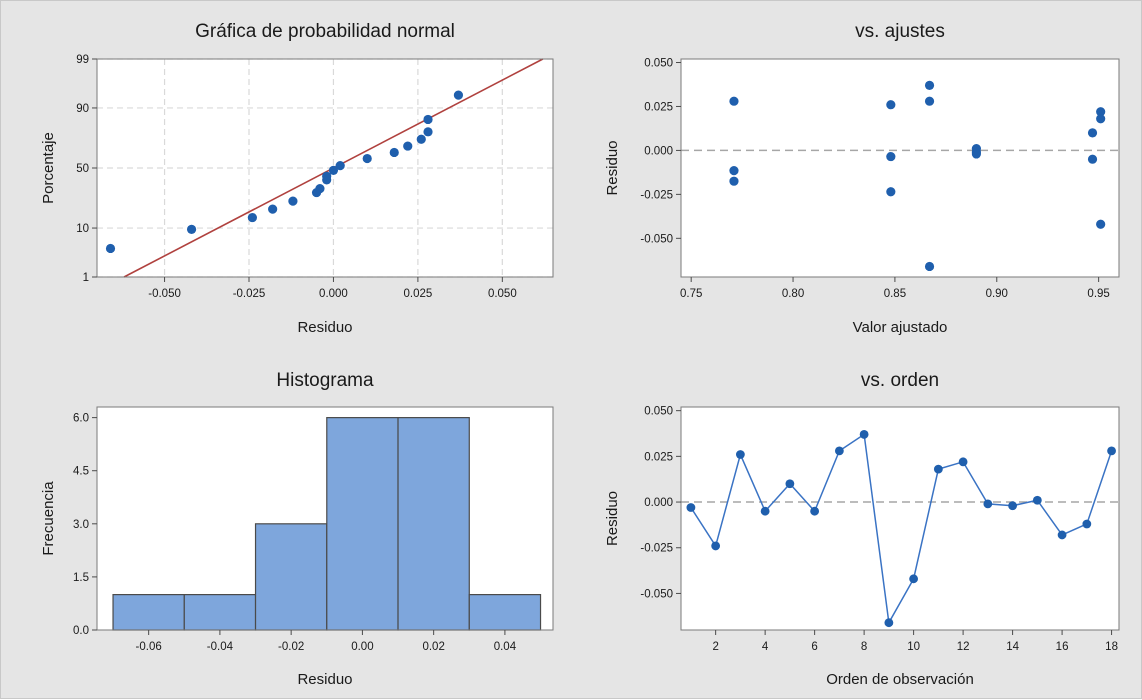  I want to click on y-tick-label: 10, so click(82, 229).